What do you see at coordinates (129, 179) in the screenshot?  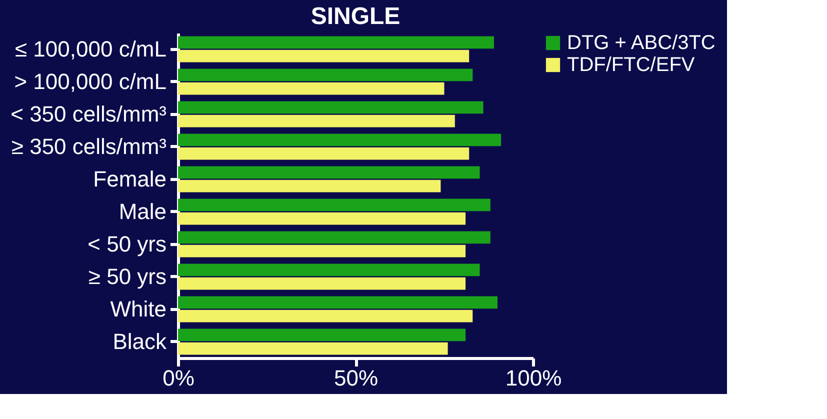 I see `y-tick-label: Female` at bounding box center [129, 179].